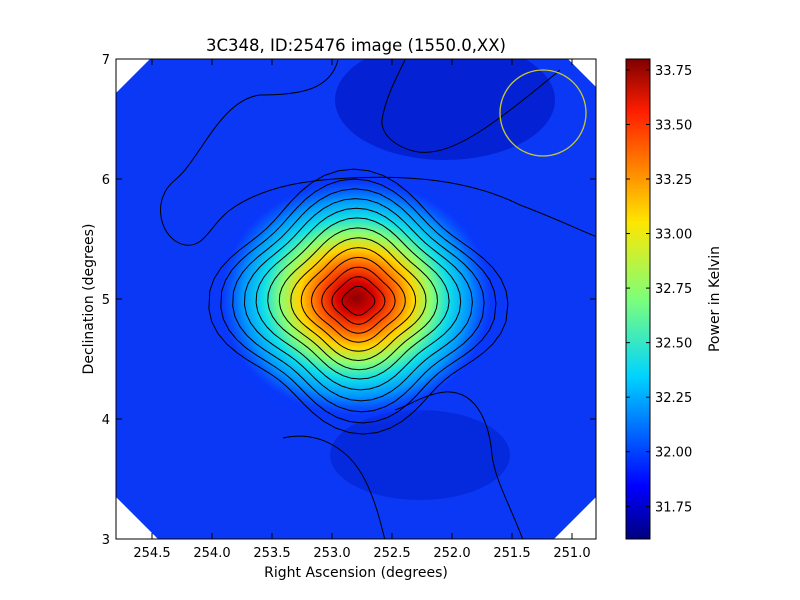 This screenshot has width=800, height=600. I want to click on y-tick-label: 7, so click(106, 60).